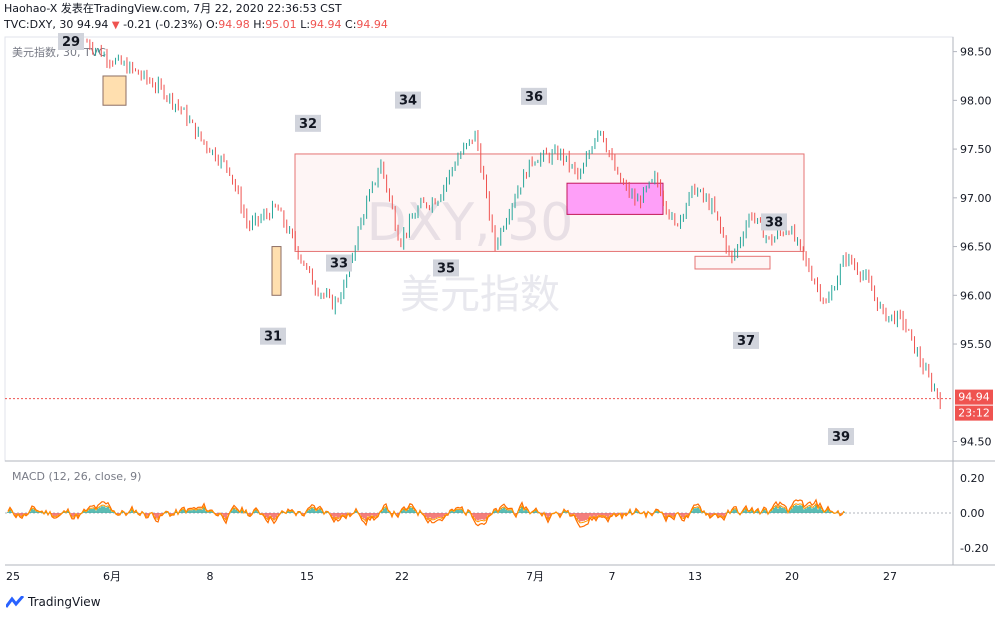  What do you see at coordinates (976, 52) in the screenshot?
I see `y-tick-label: 98.50` at bounding box center [976, 52].